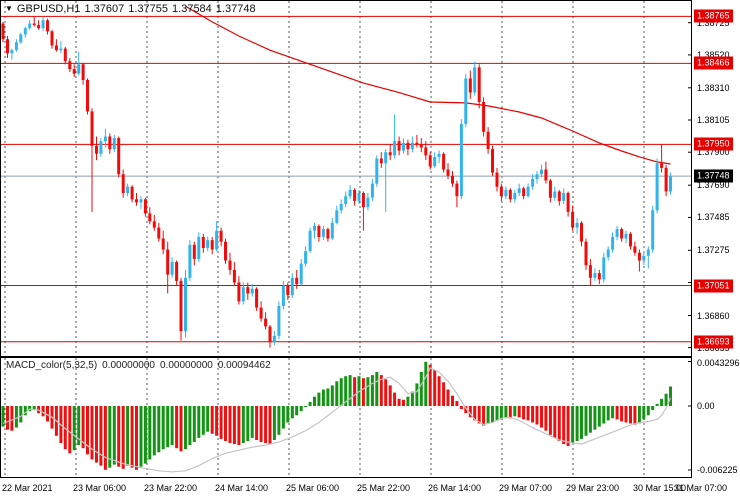  I want to click on level-price-badge: 1.37051, so click(713, 285).